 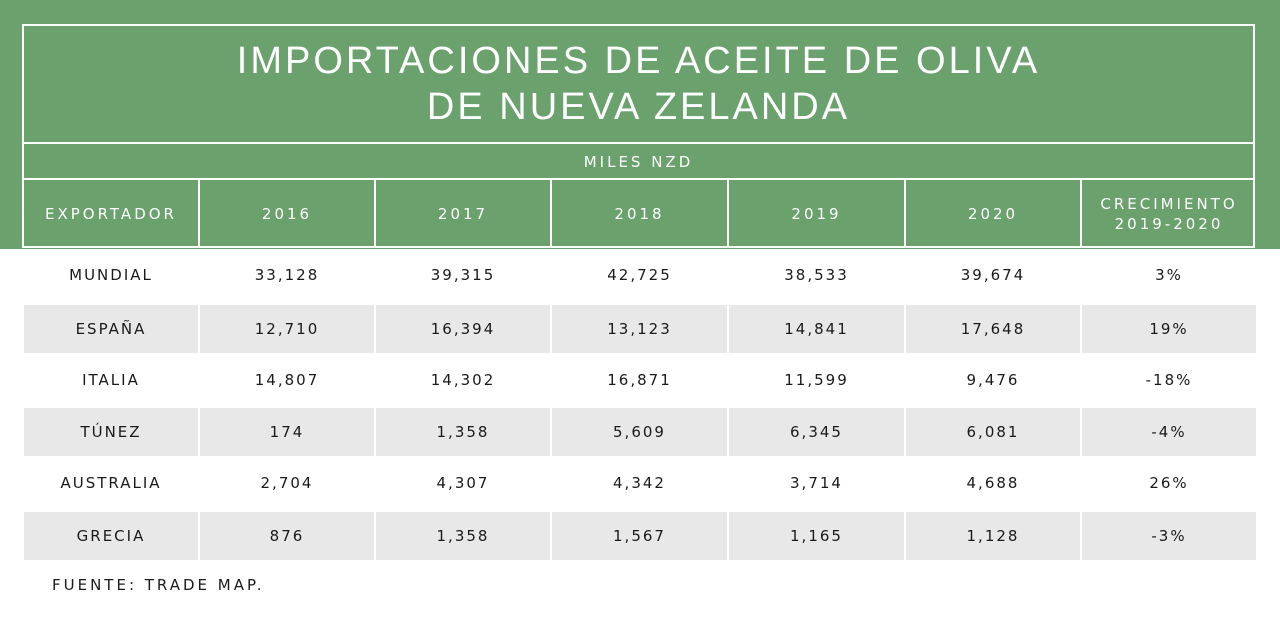 I want to click on row-label: GRECIA, so click(x=111, y=536).